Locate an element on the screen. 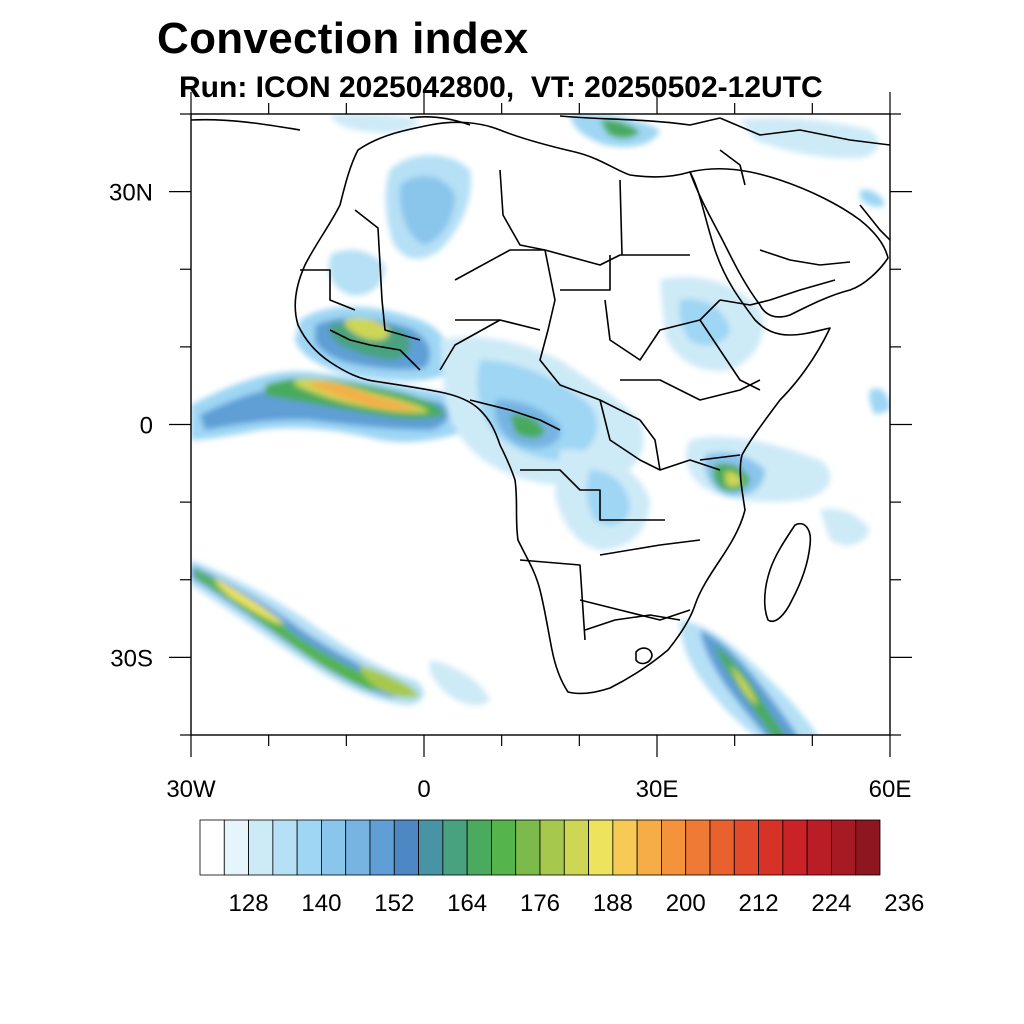 Image resolution: width=1024 pixels, height=1024 pixels. x-tick-label: 30E is located at coordinates (657, 789).